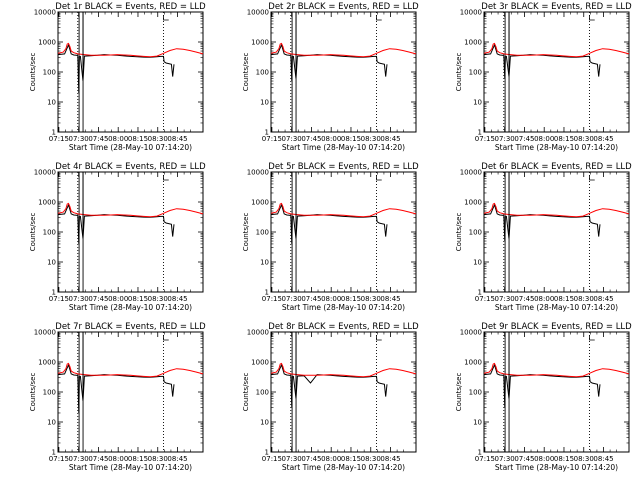 The height and width of the screenshot is (480, 640). What do you see at coordinates (130, 7) in the screenshot?
I see `chart-title: Det 1r BLACK = Events, RED = LLD` at bounding box center [130, 7].